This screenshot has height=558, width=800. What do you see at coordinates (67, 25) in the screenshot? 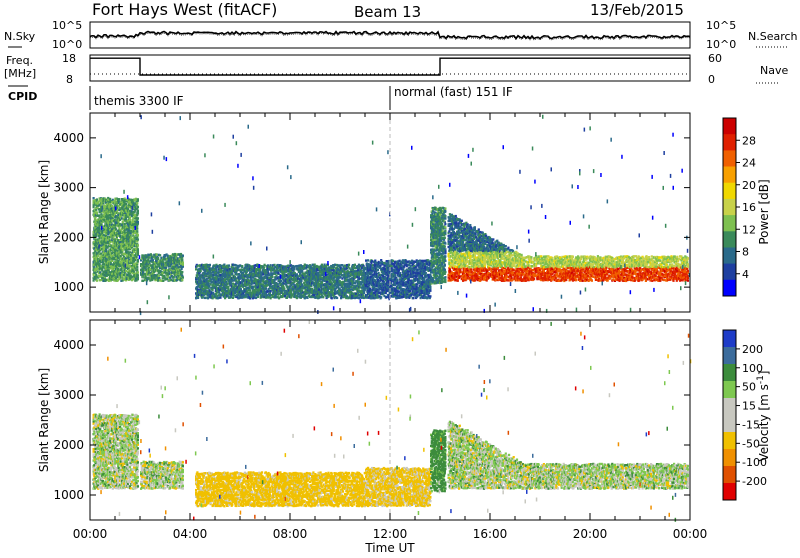
I see `nsky-tick-top: 10^5` at bounding box center [67, 25].